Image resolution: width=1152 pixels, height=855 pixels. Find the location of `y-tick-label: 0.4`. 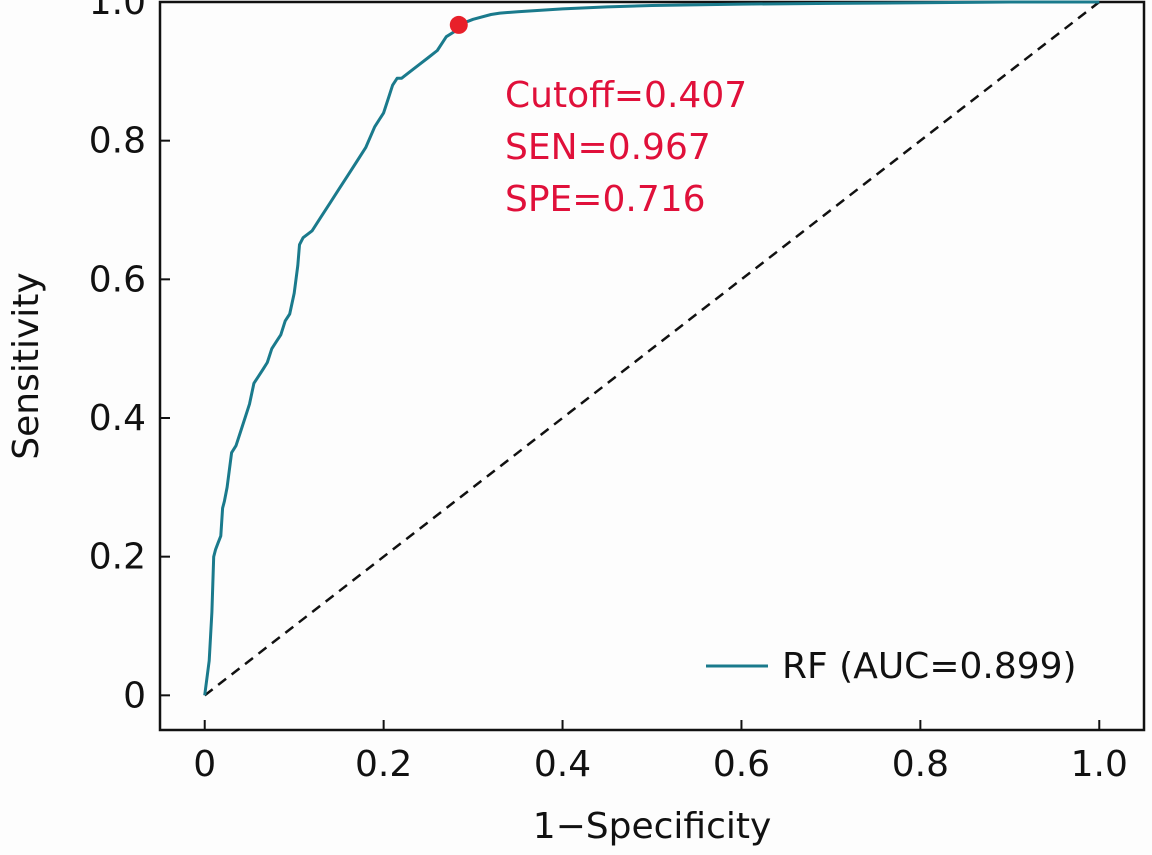

y-tick-label: 0.4 is located at coordinates (117, 418).